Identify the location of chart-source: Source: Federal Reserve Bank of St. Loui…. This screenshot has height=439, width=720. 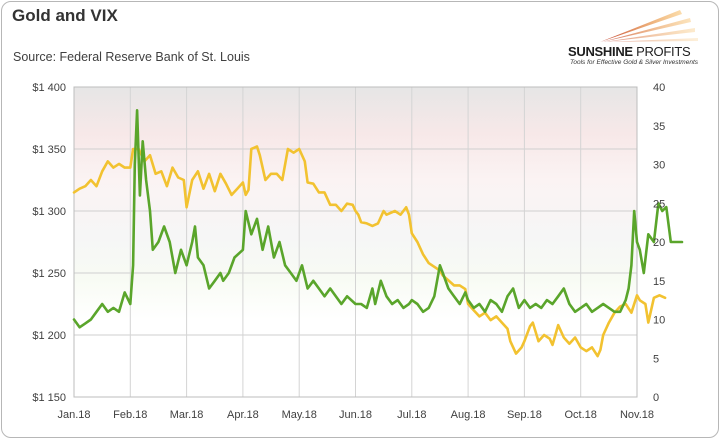
(131, 57).